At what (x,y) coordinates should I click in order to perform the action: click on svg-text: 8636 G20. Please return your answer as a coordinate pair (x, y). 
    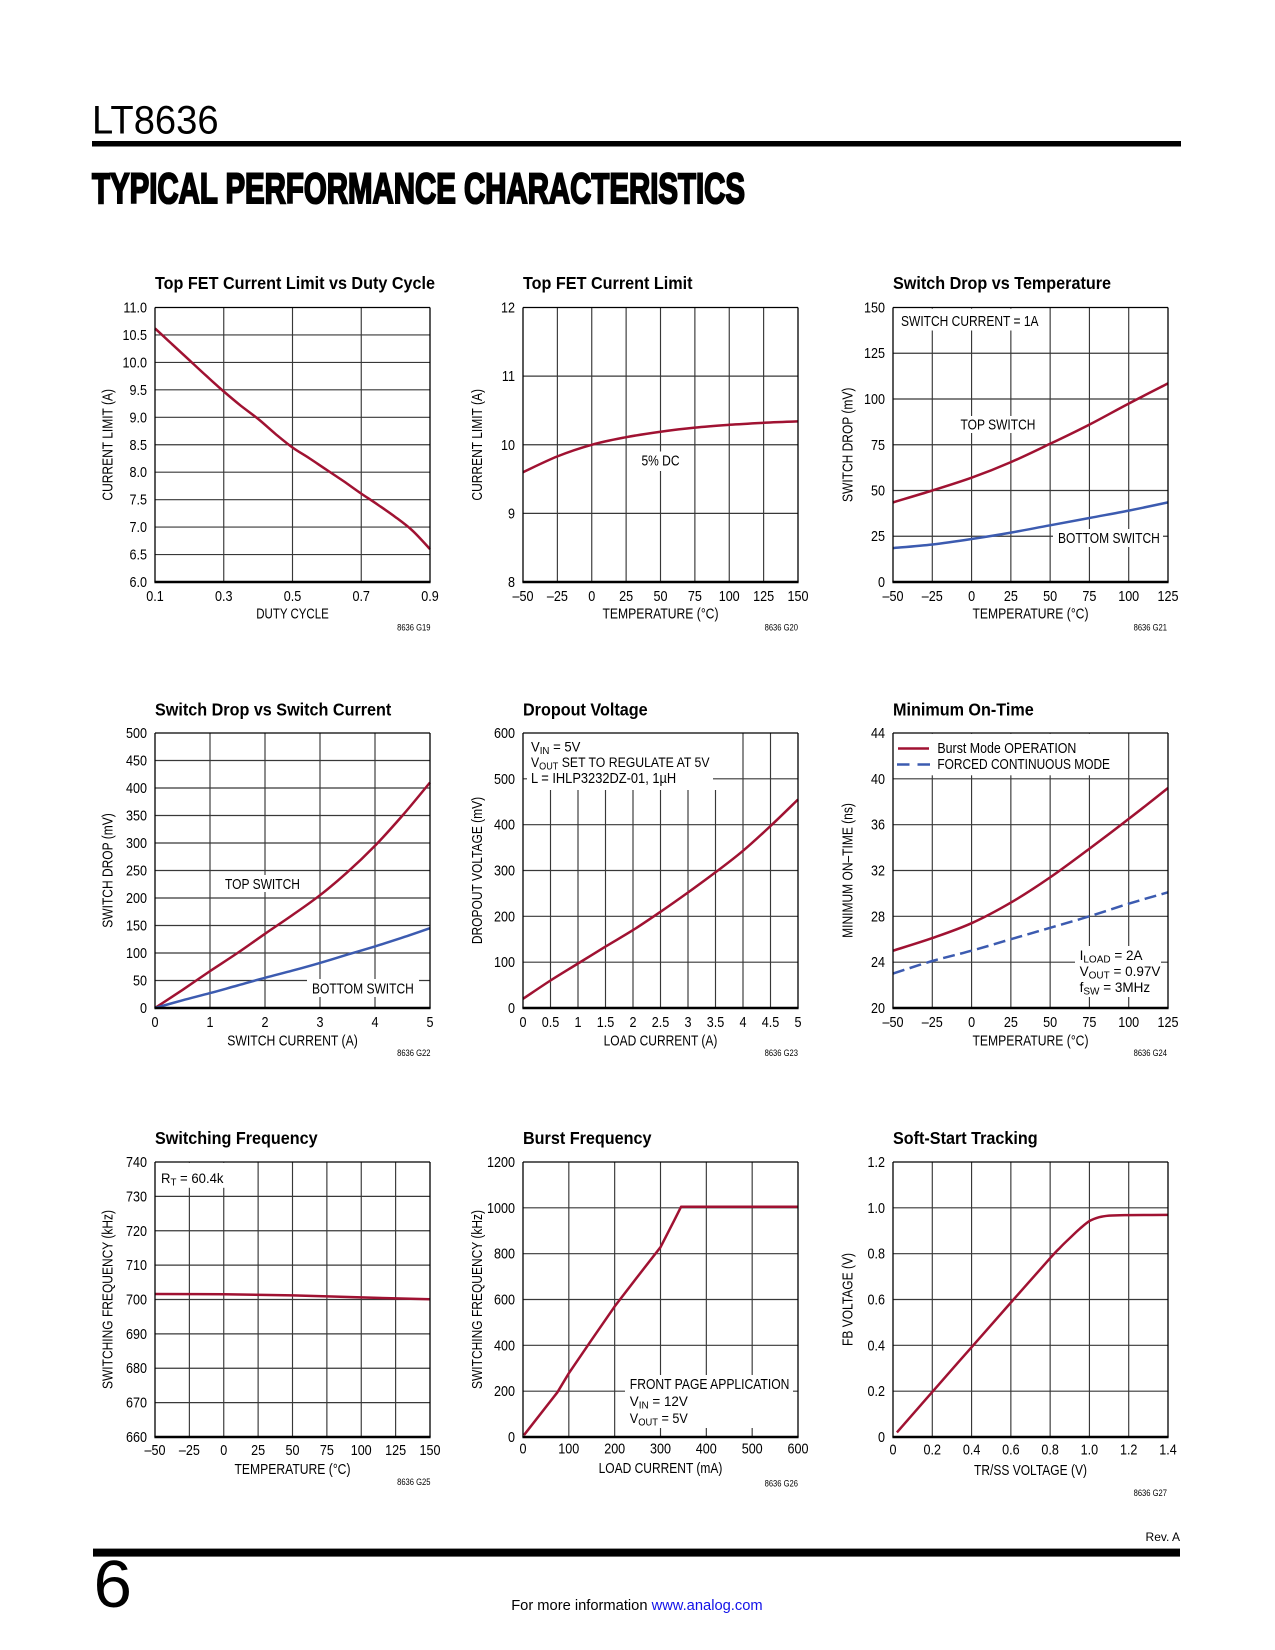
    Looking at the image, I should click on (781, 628).